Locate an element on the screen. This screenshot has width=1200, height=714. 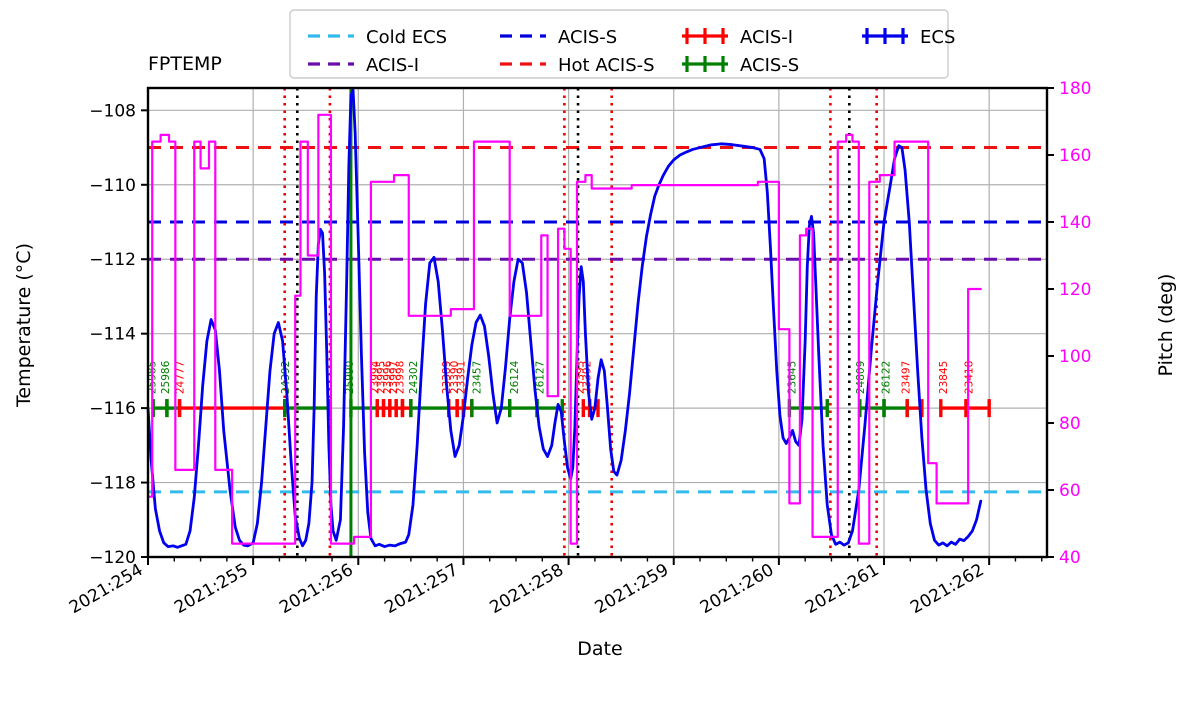
y-tick-label-right: 40 is located at coordinates (1070, 558).